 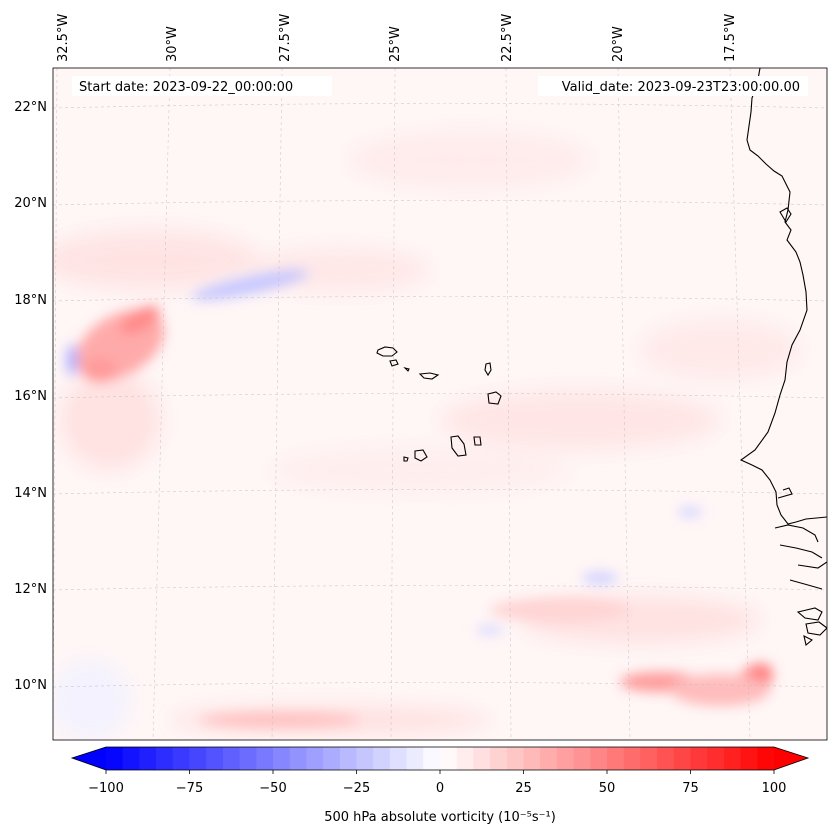 What do you see at coordinates (607, 788) in the screenshot?
I see `colorbar-tick-label: 50` at bounding box center [607, 788].